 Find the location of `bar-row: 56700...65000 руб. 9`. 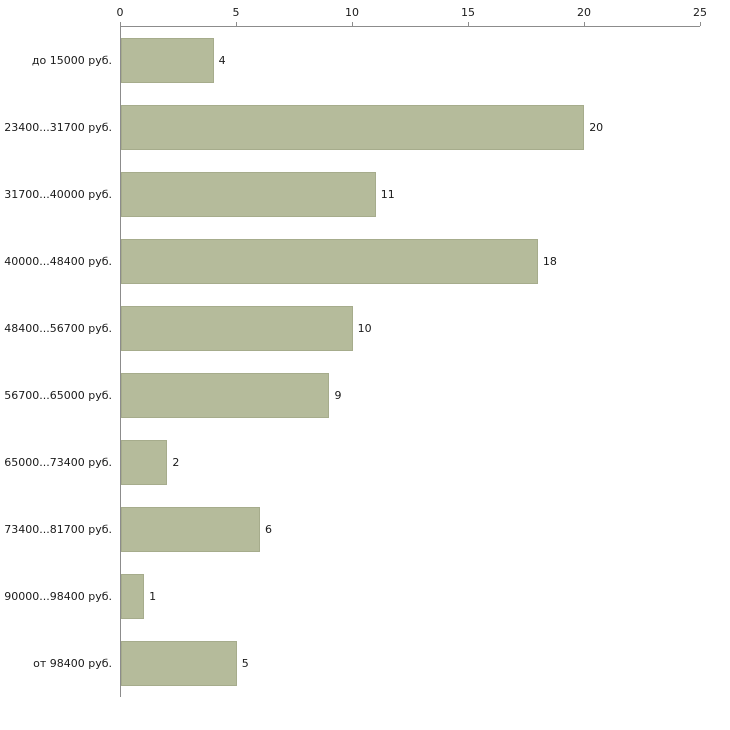

bar-row: 56700...65000 руб. 9 is located at coordinates (365, 395).